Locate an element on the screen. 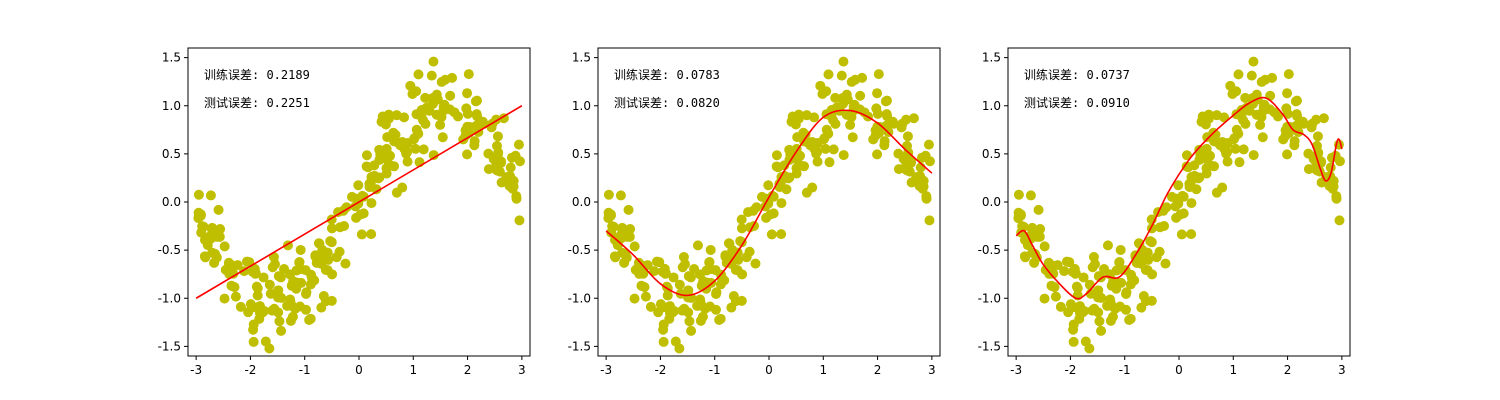 The height and width of the screenshot is (400, 1500). x-tick-label: 3 is located at coordinates (522, 370).